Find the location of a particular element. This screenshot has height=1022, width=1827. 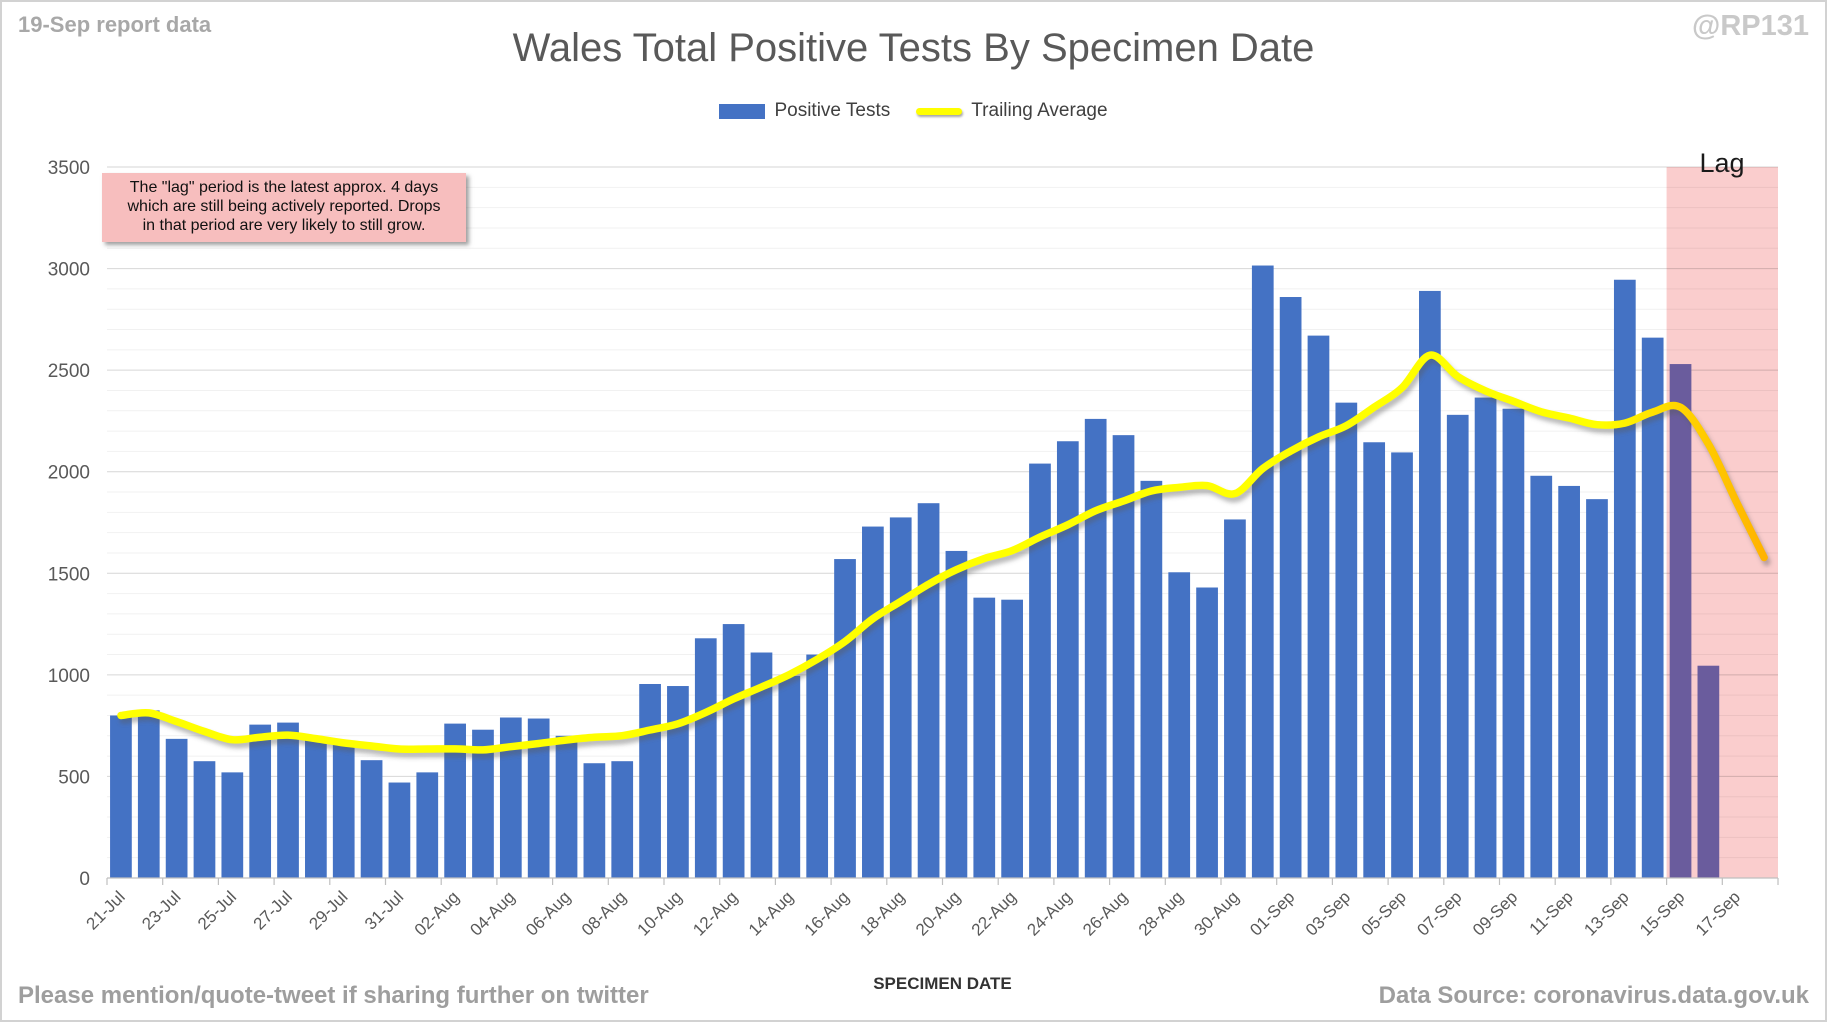

x-axis-tick-label: 22-Aug is located at coordinates (994, 913).